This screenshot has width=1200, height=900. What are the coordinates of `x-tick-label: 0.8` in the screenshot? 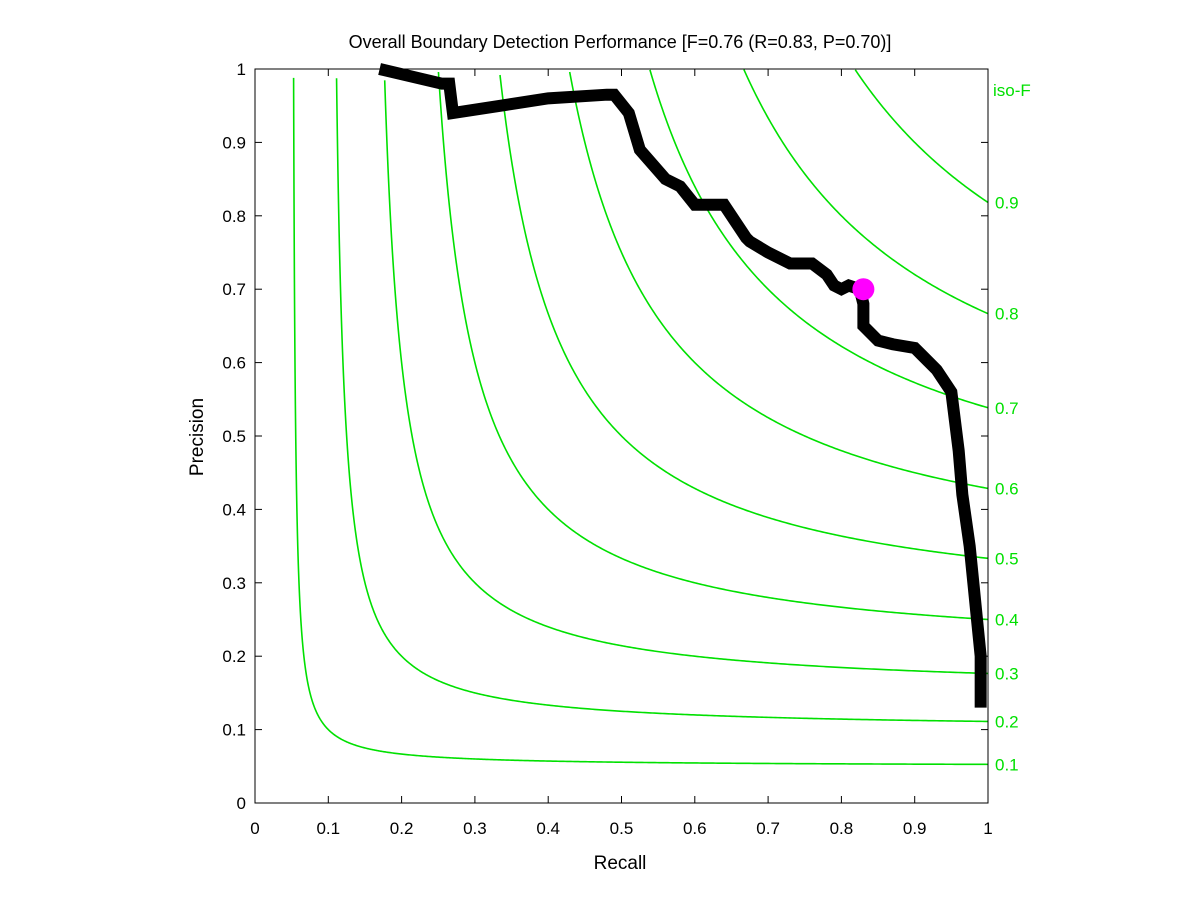 It's located at (842, 828).